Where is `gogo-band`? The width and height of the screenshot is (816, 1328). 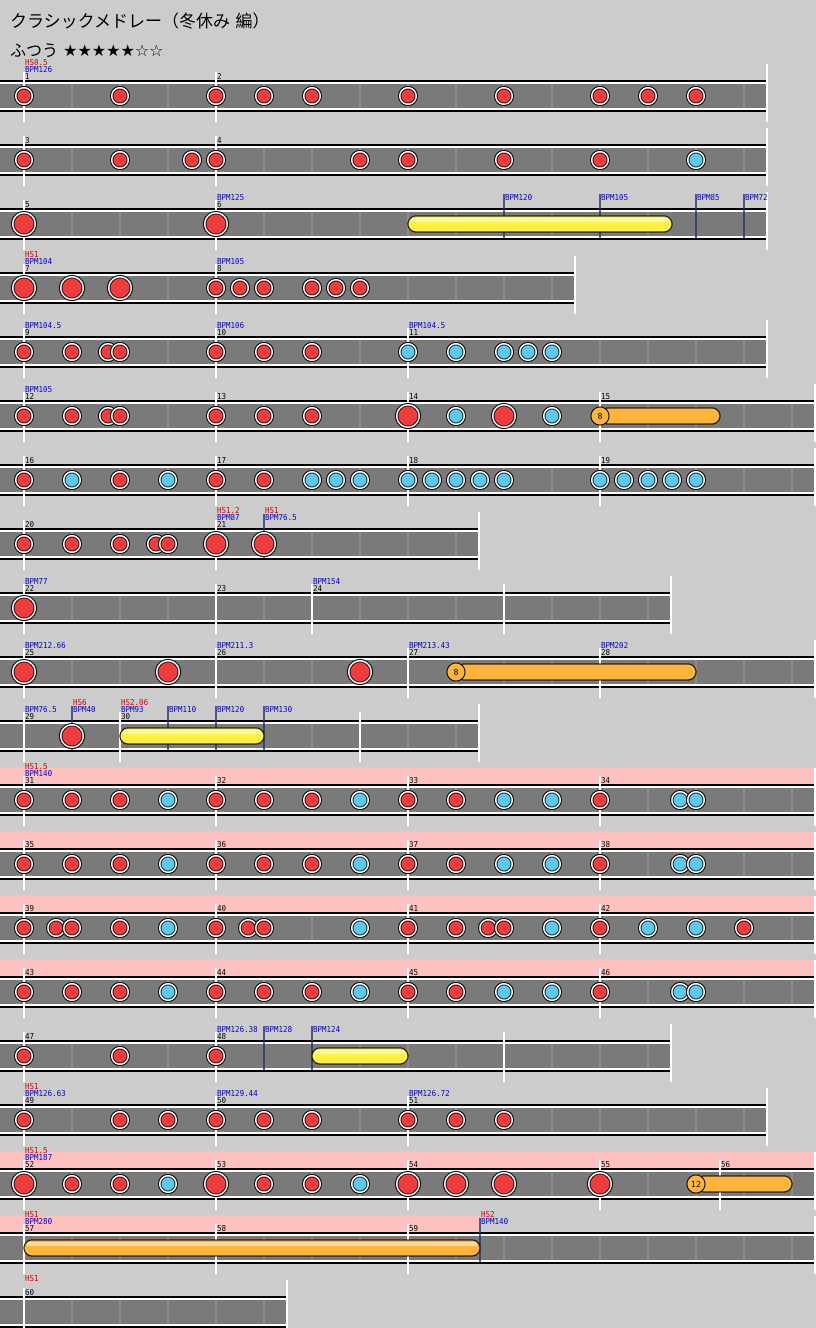
gogo-band is located at coordinates (240, 1225).